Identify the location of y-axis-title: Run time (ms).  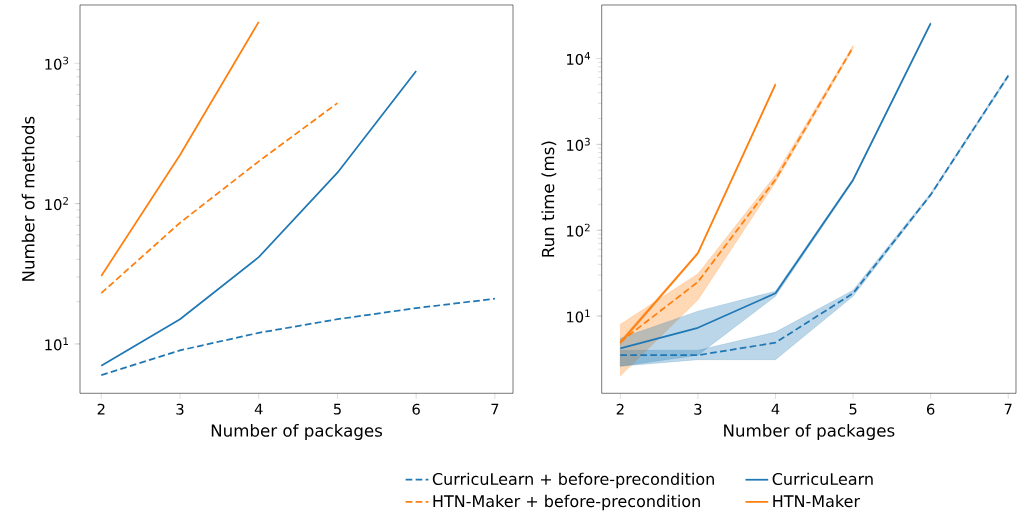
(549, 199).